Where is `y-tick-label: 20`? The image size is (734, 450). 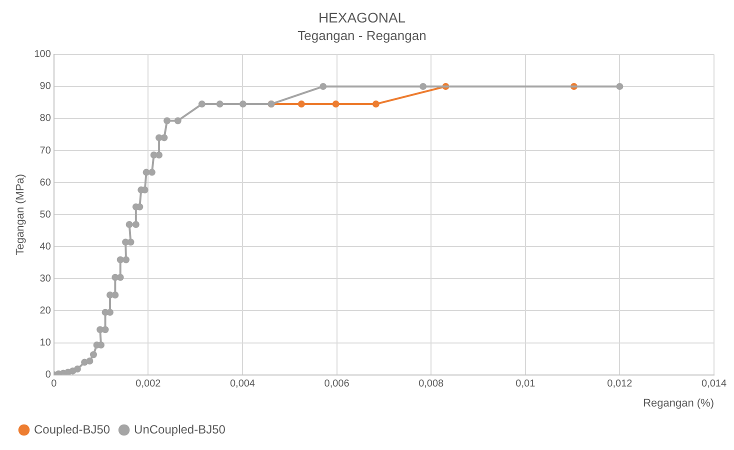
y-tick-label: 20 is located at coordinates (46, 310).